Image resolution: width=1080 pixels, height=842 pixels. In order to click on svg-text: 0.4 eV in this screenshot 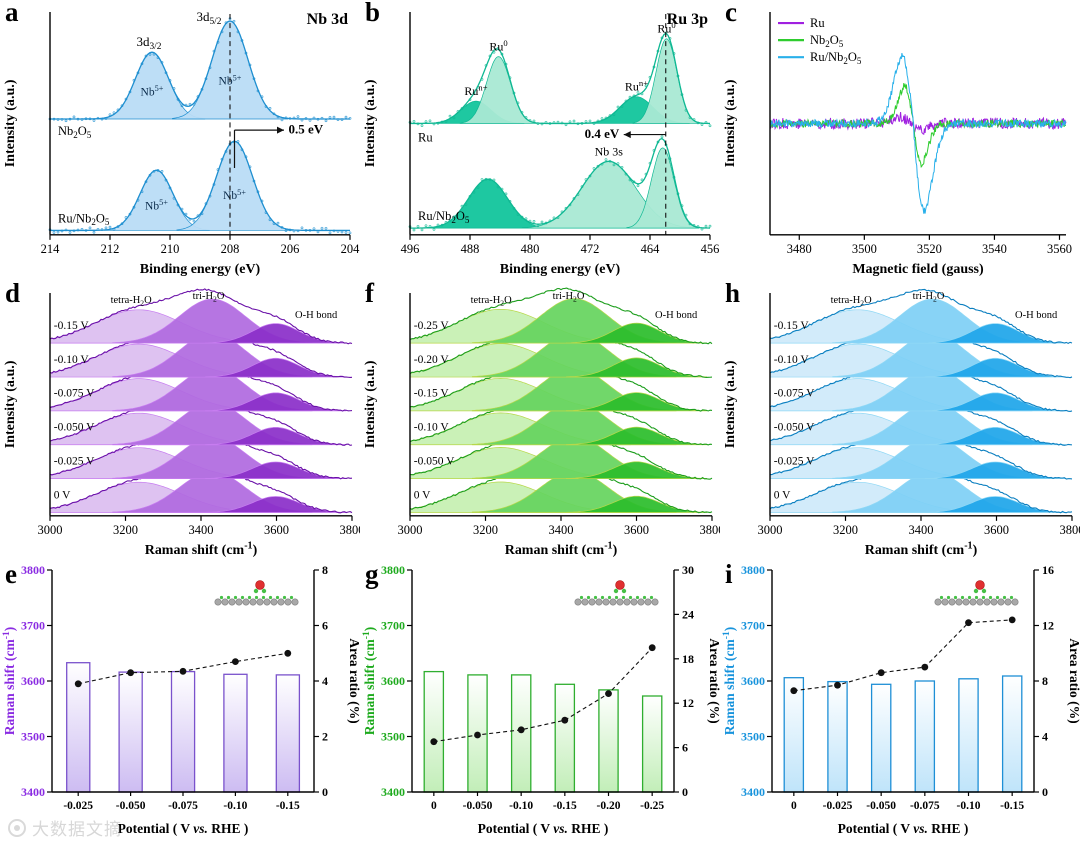, I will do `click(602, 133)`.